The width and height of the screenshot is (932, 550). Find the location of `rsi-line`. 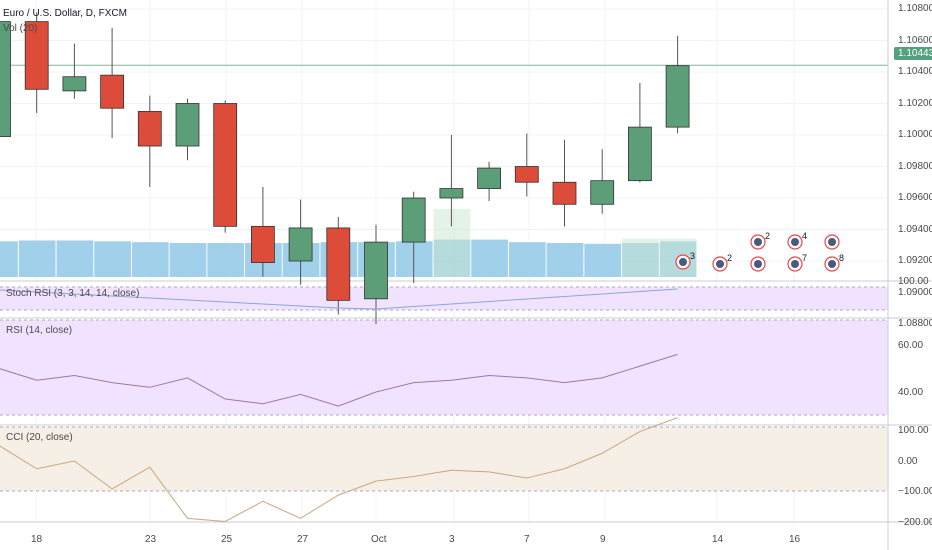

rsi-line is located at coordinates (339, 380).